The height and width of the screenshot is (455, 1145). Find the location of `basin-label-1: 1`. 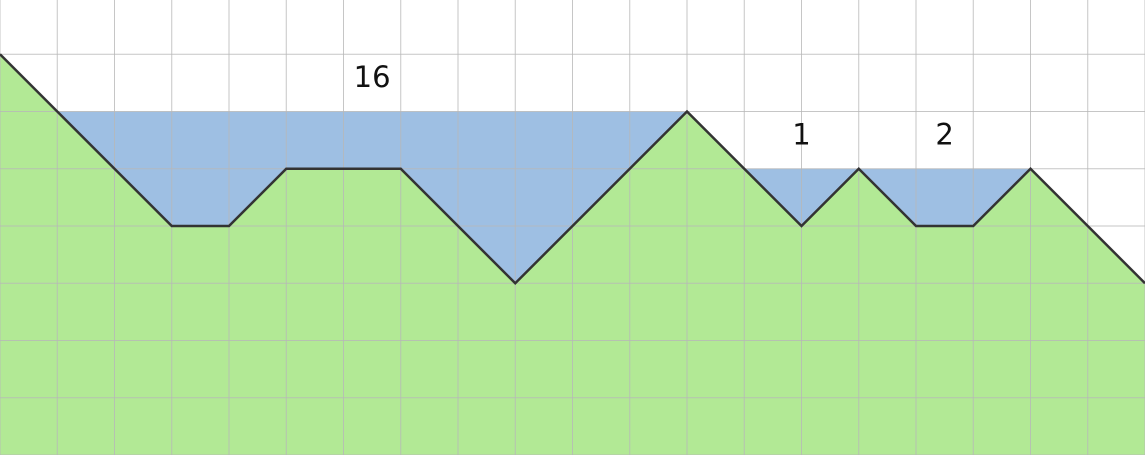

basin-label-1: 1 is located at coordinates (801, 134).